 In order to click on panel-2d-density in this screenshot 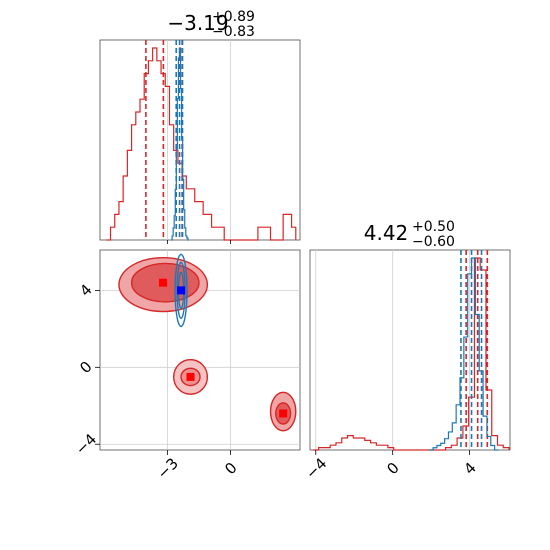, I will do `click(200, 350)`.